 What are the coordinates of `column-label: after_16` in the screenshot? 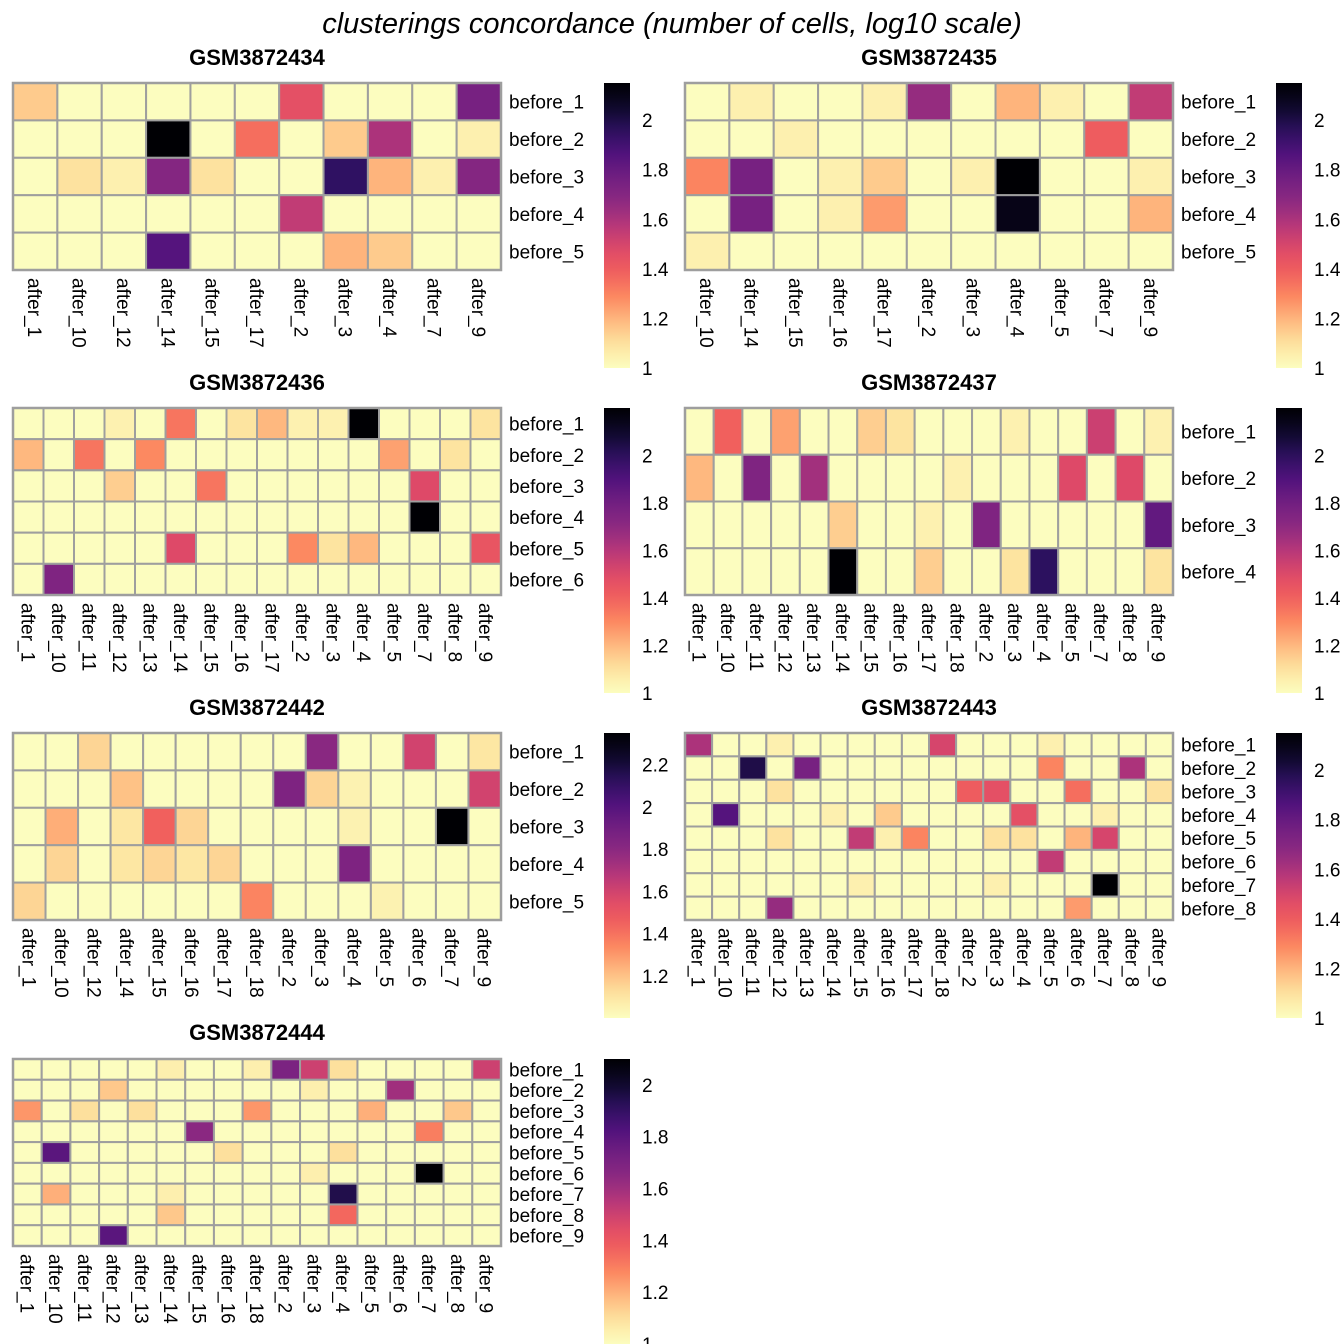 It's located at (226, 1289).